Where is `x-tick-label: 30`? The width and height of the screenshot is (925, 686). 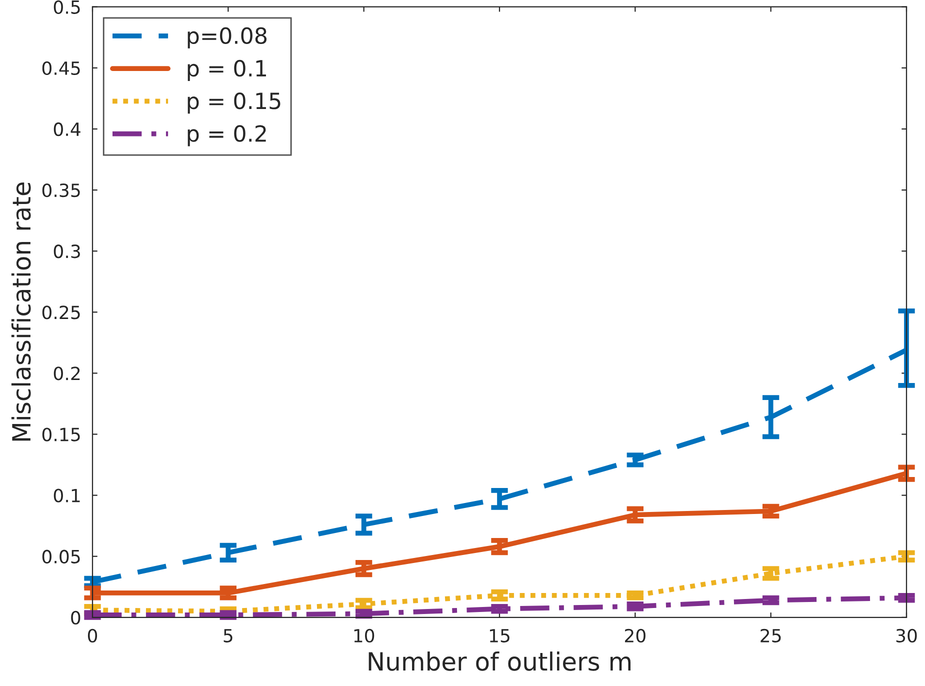 x-tick-label: 30 is located at coordinates (906, 635).